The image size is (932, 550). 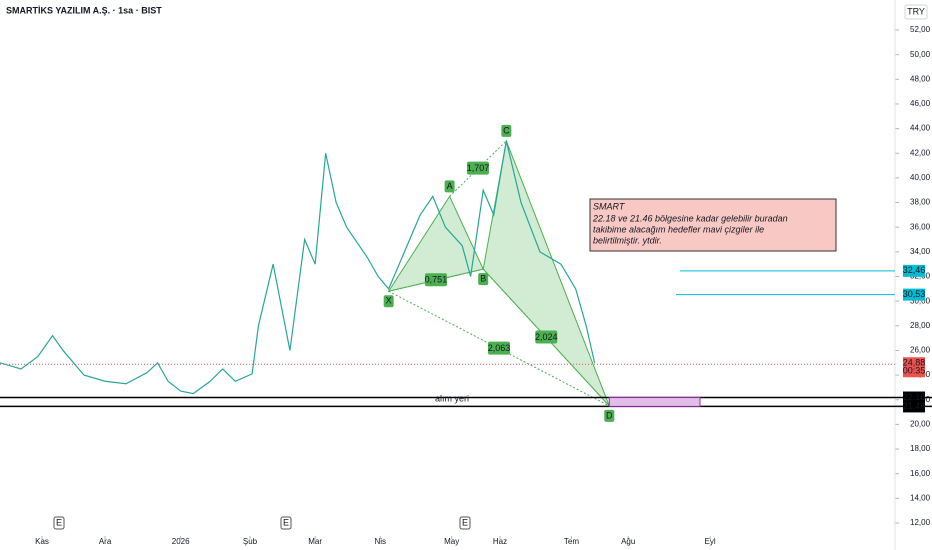 I want to click on point-label: A, so click(x=450, y=186).